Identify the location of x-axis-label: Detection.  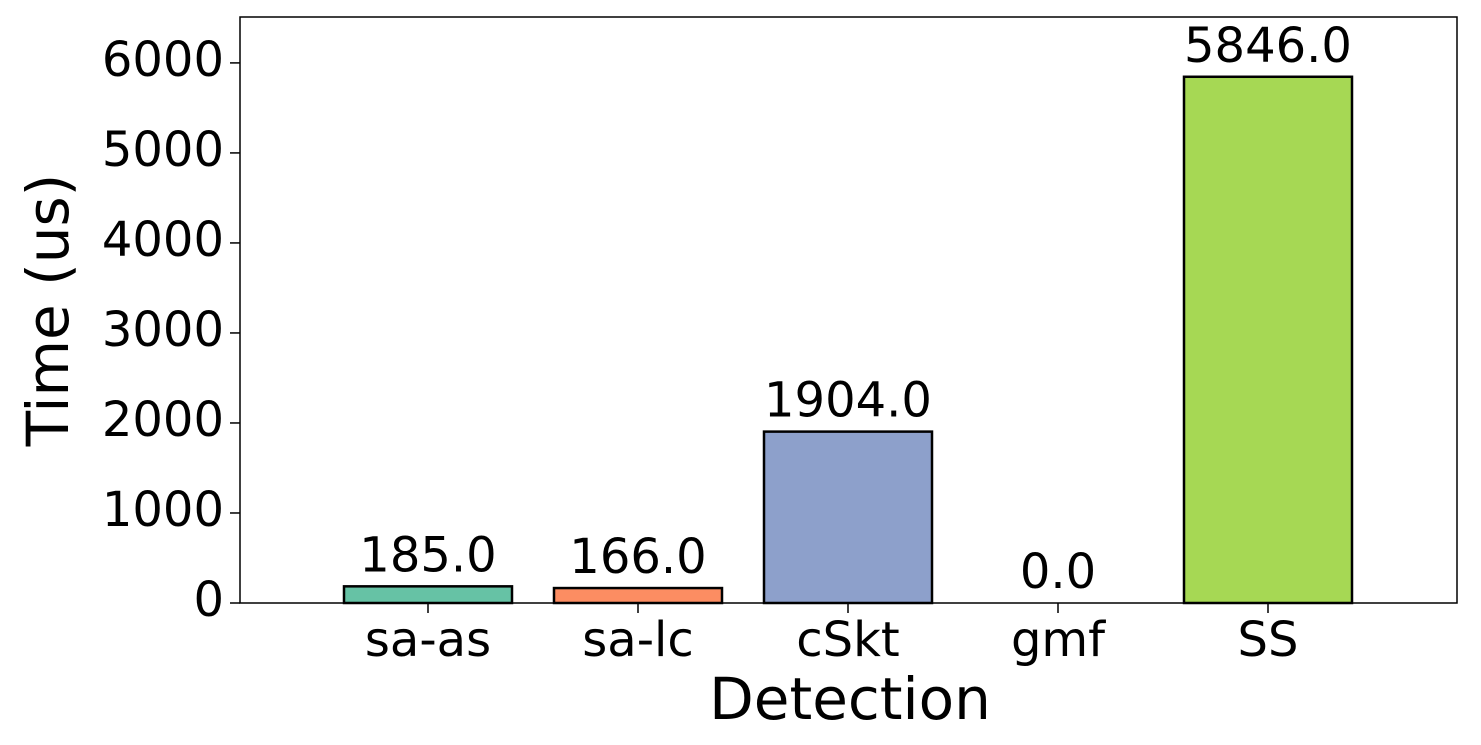
(850, 699).